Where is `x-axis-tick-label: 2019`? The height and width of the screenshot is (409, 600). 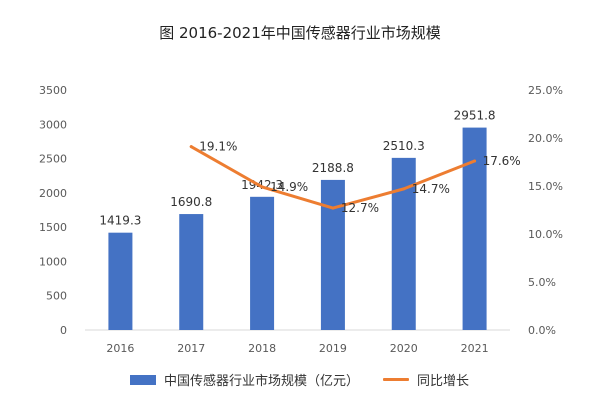 x-axis-tick-label: 2019 is located at coordinates (333, 348).